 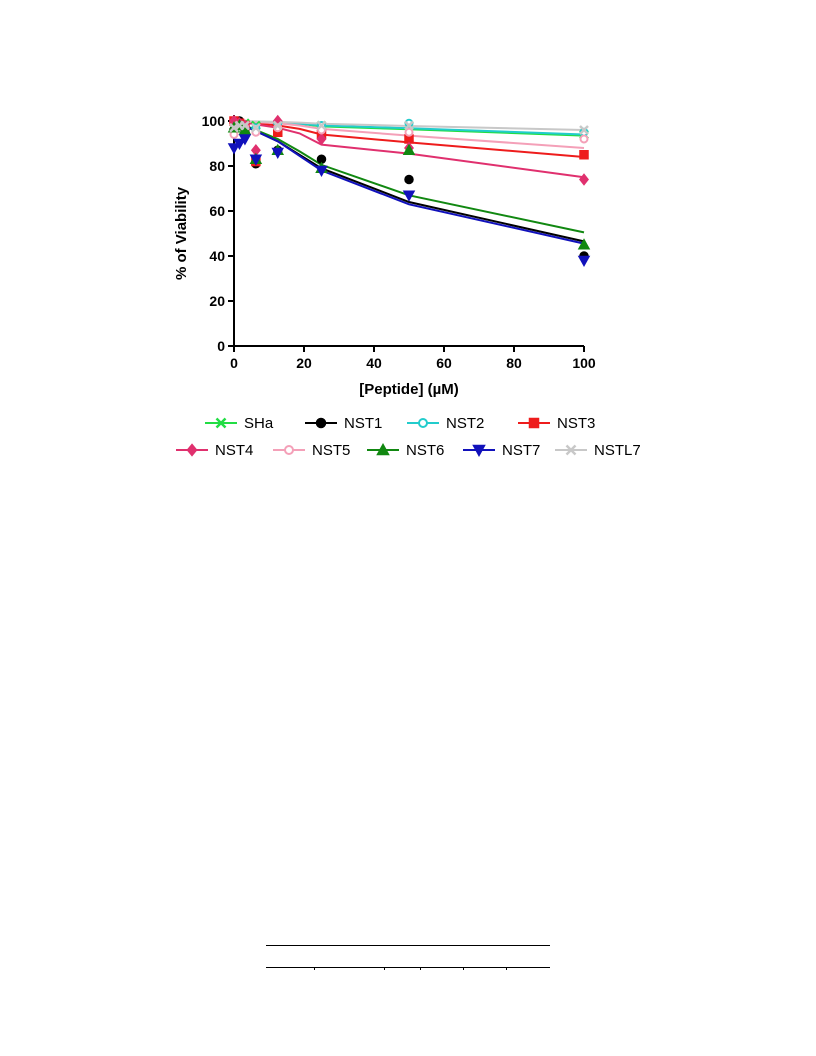 What do you see at coordinates (576, 423) in the screenshot?
I see `legend-label-nst3: NST3` at bounding box center [576, 423].